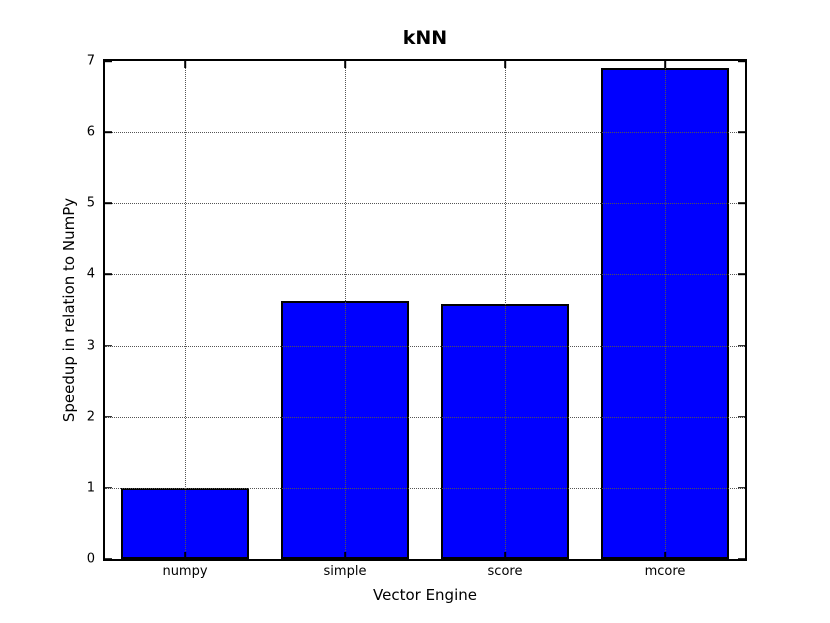  What do you see at coordinates (185, 555) in the screenshot?
I see `x-tick-bottom-numpy` at bounding box center [185, 555].